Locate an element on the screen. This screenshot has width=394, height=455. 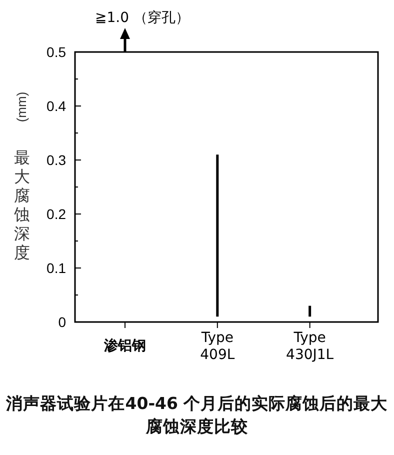
x-tick-label: 渗铝钢 is located at coordinates (124, 346).